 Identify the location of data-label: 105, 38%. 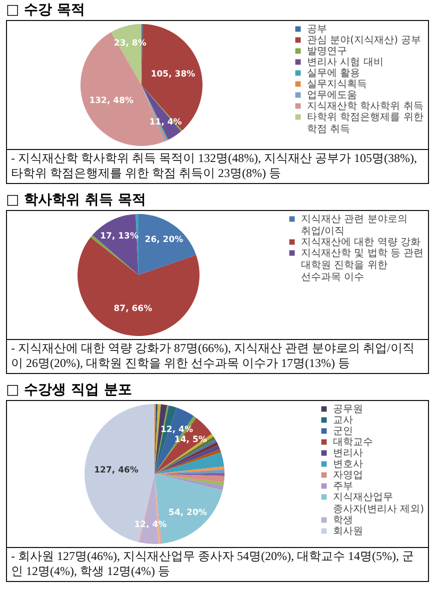
(173, 74).